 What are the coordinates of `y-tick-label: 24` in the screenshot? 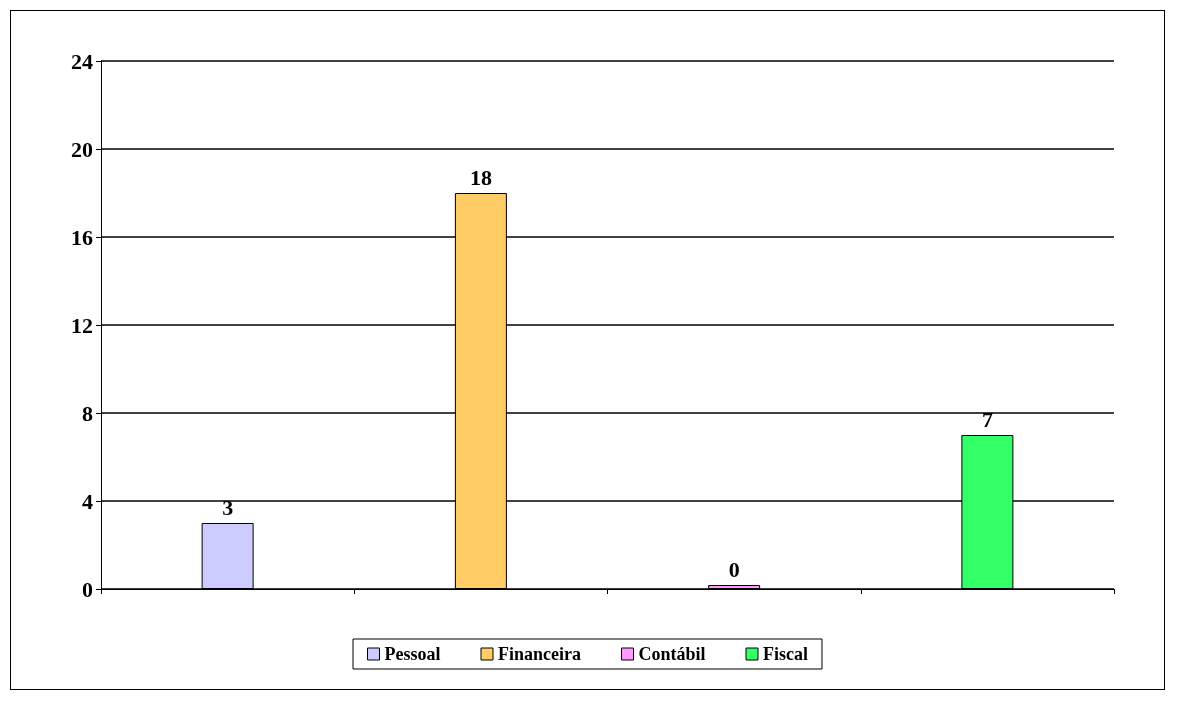 It's located at (82, 61).